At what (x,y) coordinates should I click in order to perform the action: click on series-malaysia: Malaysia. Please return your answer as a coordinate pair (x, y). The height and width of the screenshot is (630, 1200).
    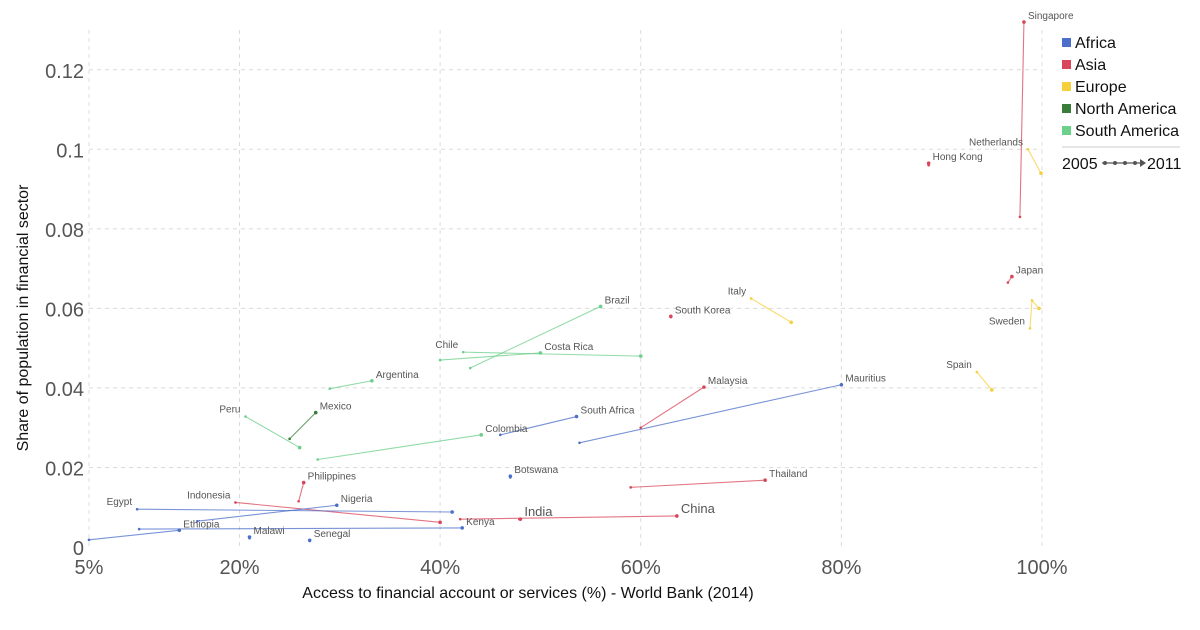
    Looking at the image, I should click on (693, 402).